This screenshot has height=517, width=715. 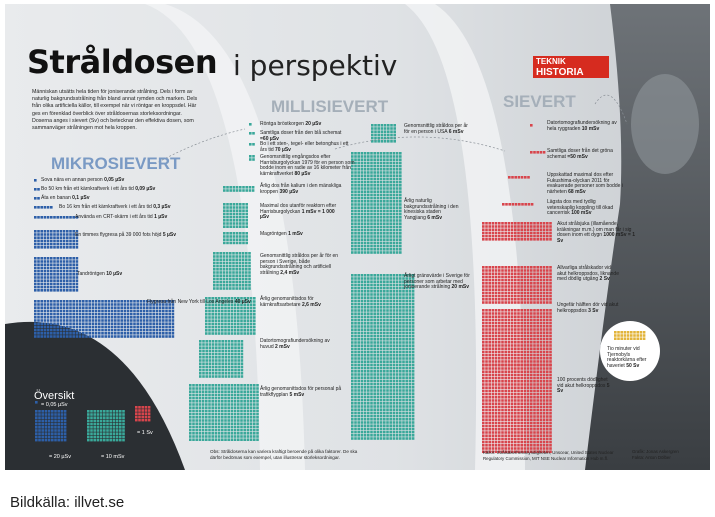 What do you see at coordinates (577, 191) in the screenshot?
I see `dose-label-value: 68 mSv` at bounding box center [577, 191].